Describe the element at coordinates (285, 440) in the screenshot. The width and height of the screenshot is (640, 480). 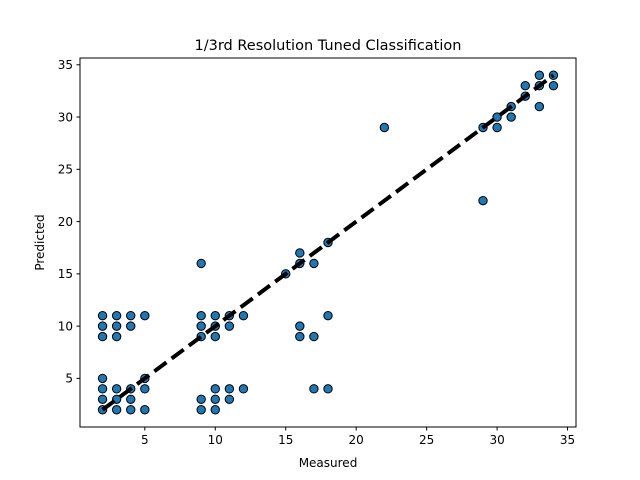
I see `x-tick-label-15: 15` at that location.